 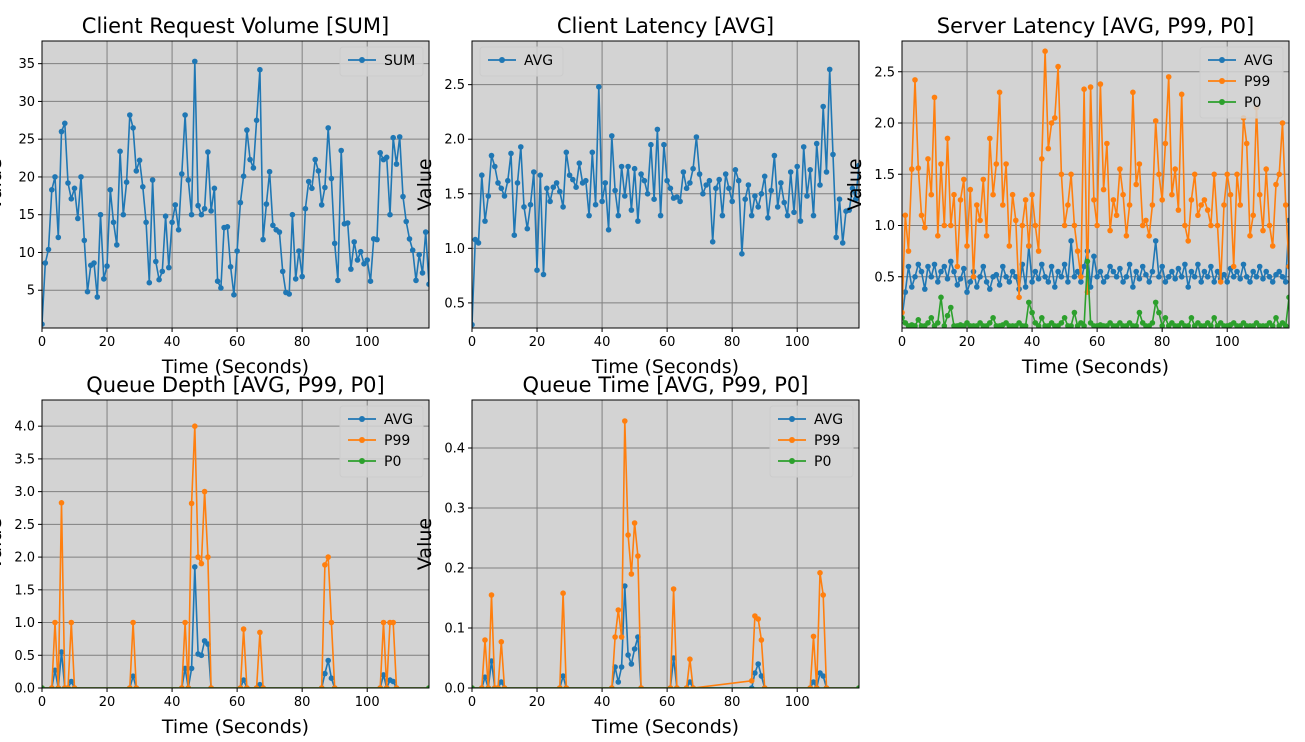 What do you see at coordinates (1095, 184) in the screenshot?
I see `plot-frame` at bounding box center [1095, 184].